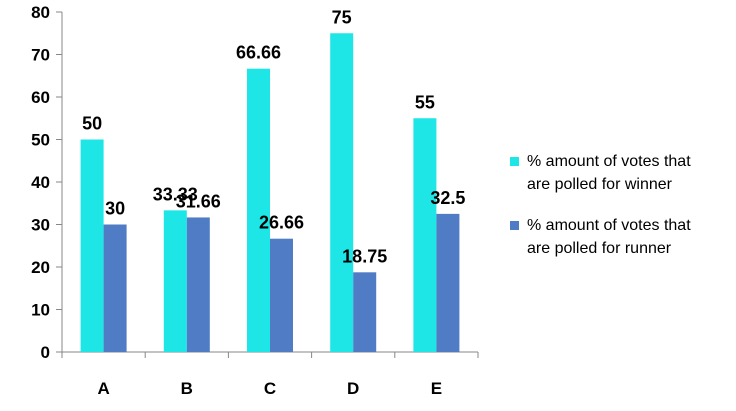  What do you see at coordinates (436, 388) in the screenshot?
I see `x-tick-label: E` at bounding box center [436, 388].